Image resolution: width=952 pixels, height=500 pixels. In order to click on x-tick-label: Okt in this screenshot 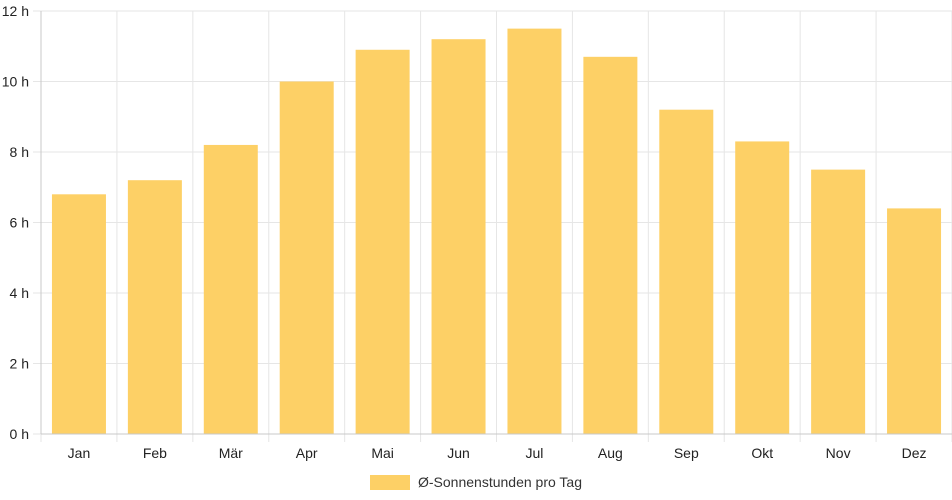, I will do `click(762, 453)`.